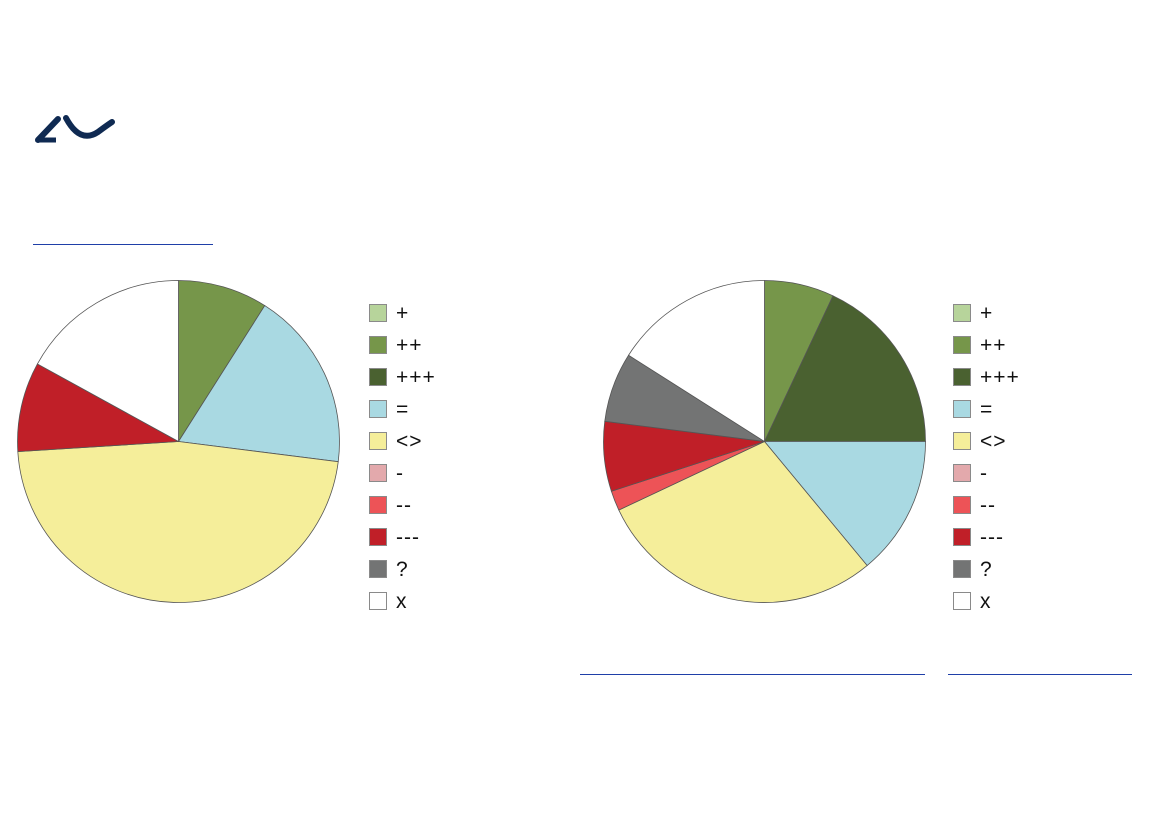 The height and width of the screenshot is (827, 1169). What do you see at coordinates (222, 361) in the screenshot?
I see `pie-slice-++` at bounding box center [222, 361].